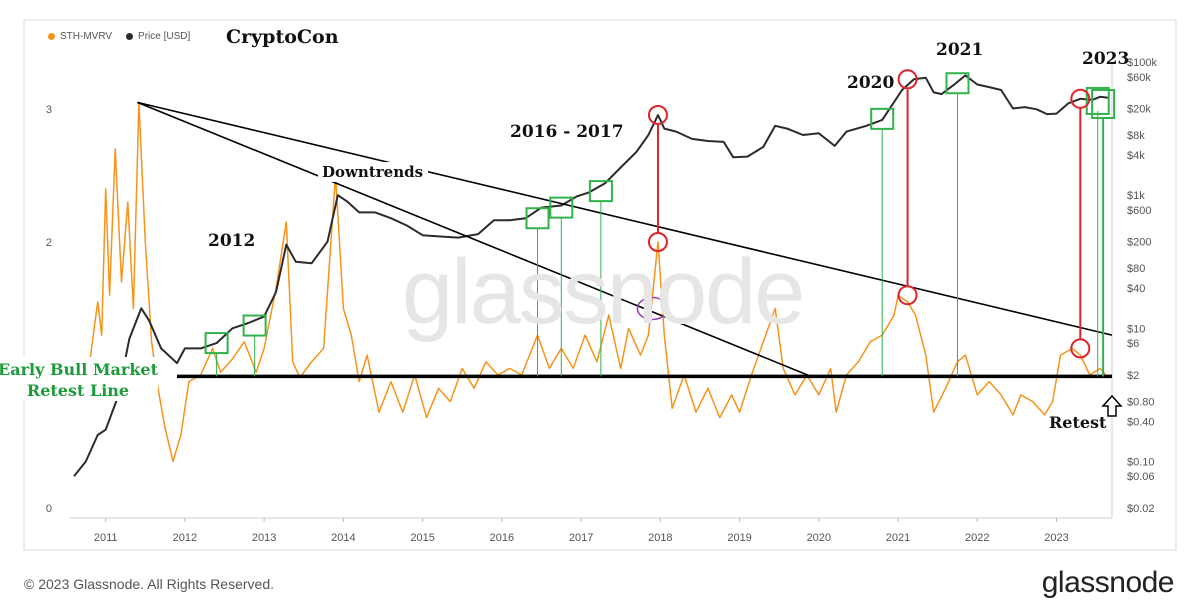 The image size is (1200, 615). I want to click on annotation-2020: 2020, so click(870, 83).